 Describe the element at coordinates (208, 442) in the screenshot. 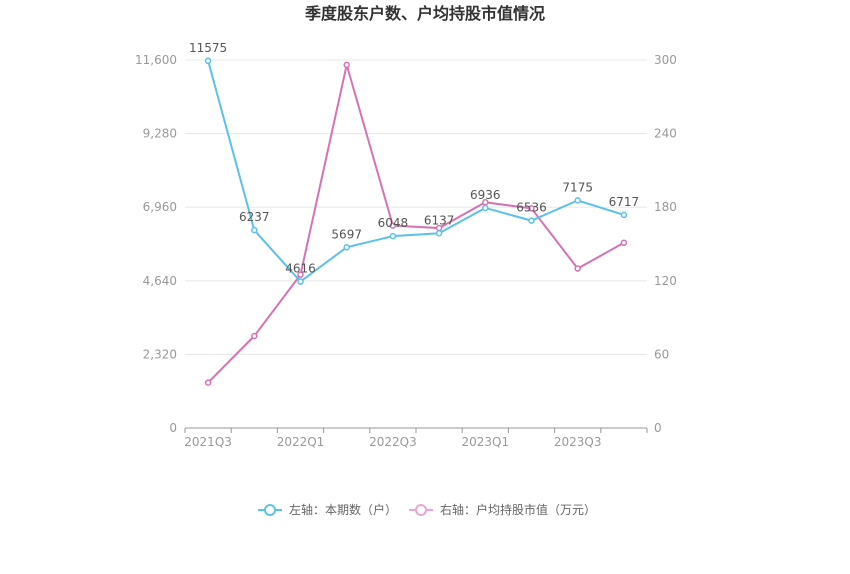

I see `x-tick-label: 2021Q3` at that location.